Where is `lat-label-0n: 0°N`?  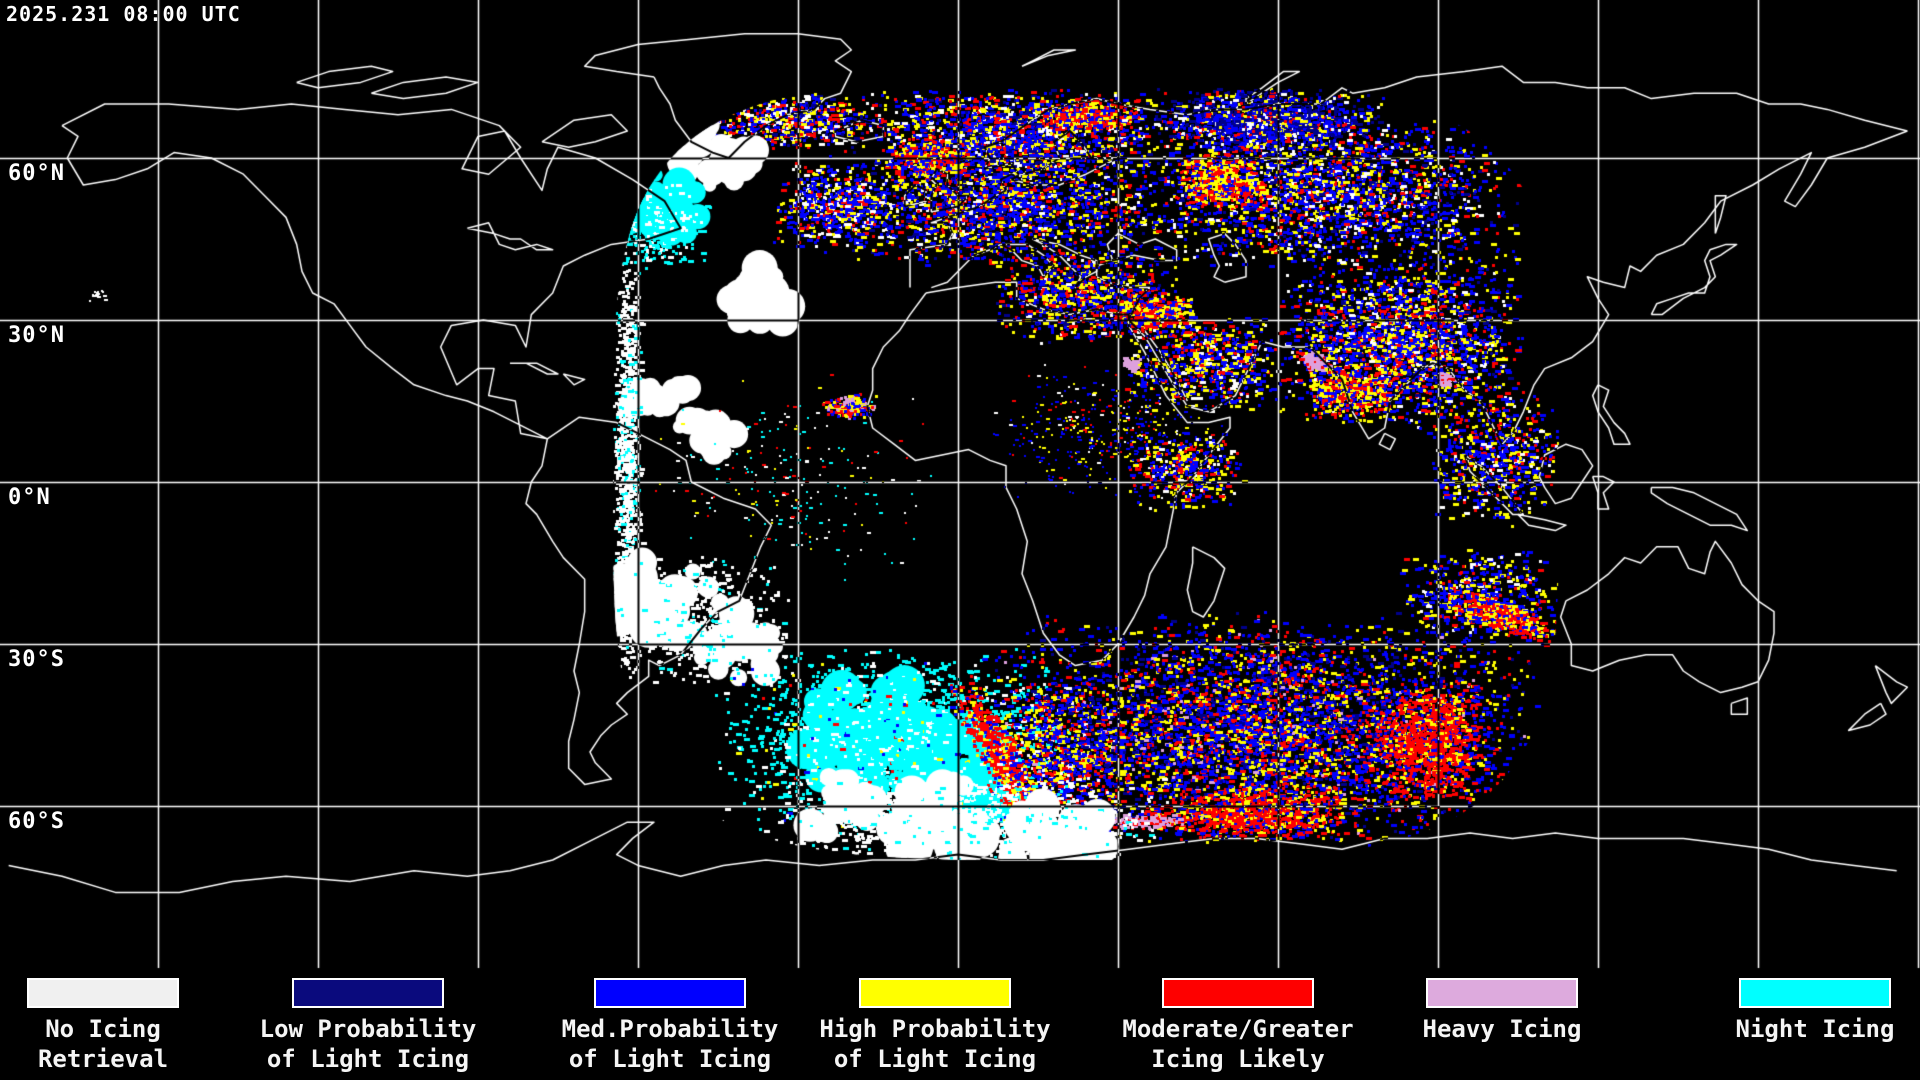
lat-label-0n: 0°N is located at coordinates (29, 497).